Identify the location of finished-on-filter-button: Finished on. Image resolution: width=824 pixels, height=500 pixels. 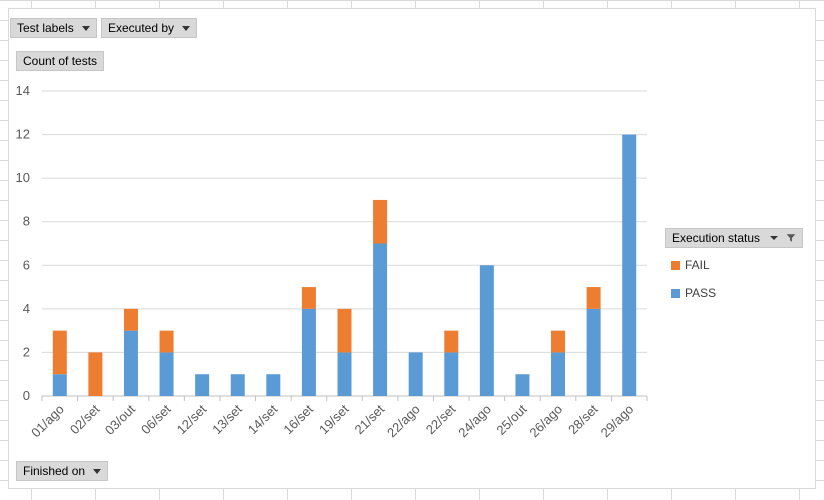
(62, 471).